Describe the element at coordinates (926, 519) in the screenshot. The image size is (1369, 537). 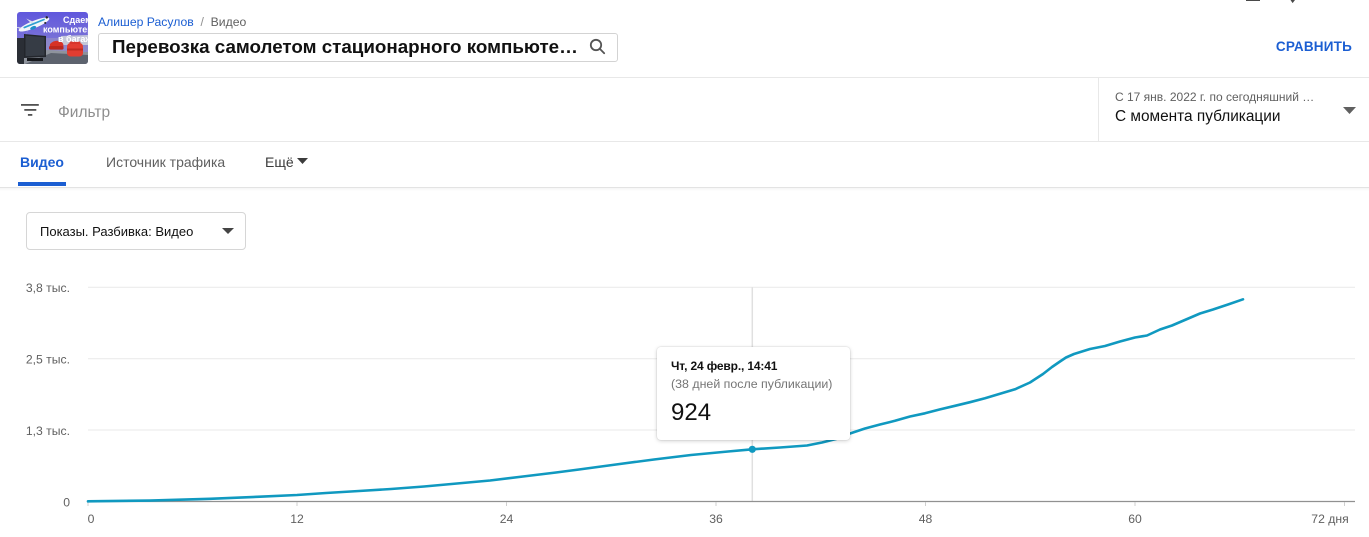
I see `svg-text: 48` at that location.